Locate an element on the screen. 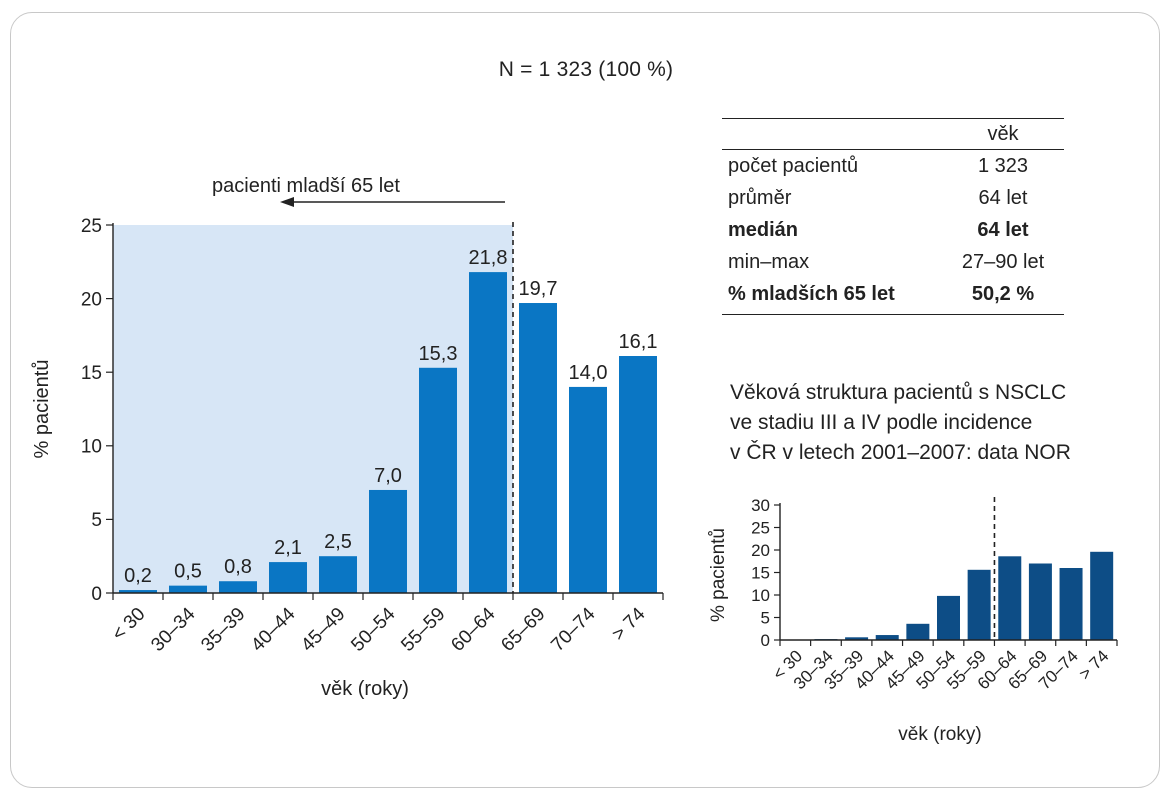 This screenshot has width=1172, height=800. stats-row-under65: % mladších 65 let 50,2 % is located at coordinates (893, 294).